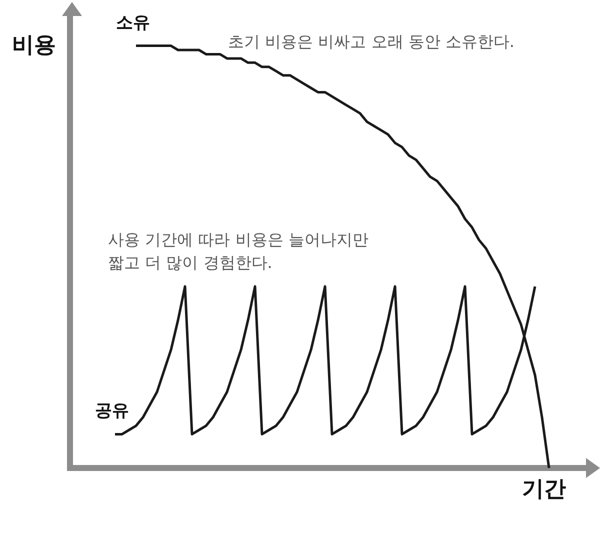 The image size is (600, 534). I want to click on annotation: 초기 비용은 비싸고 오래 동안 소유한다., so click(371, 42).